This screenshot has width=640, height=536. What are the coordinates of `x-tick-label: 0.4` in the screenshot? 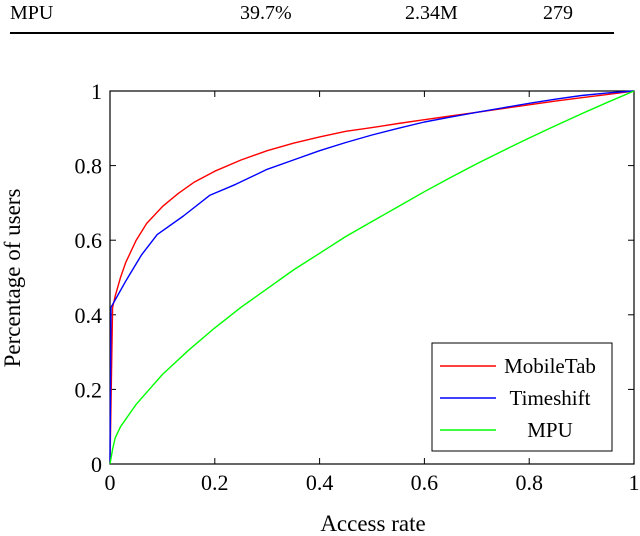 It's located at (320, 482).